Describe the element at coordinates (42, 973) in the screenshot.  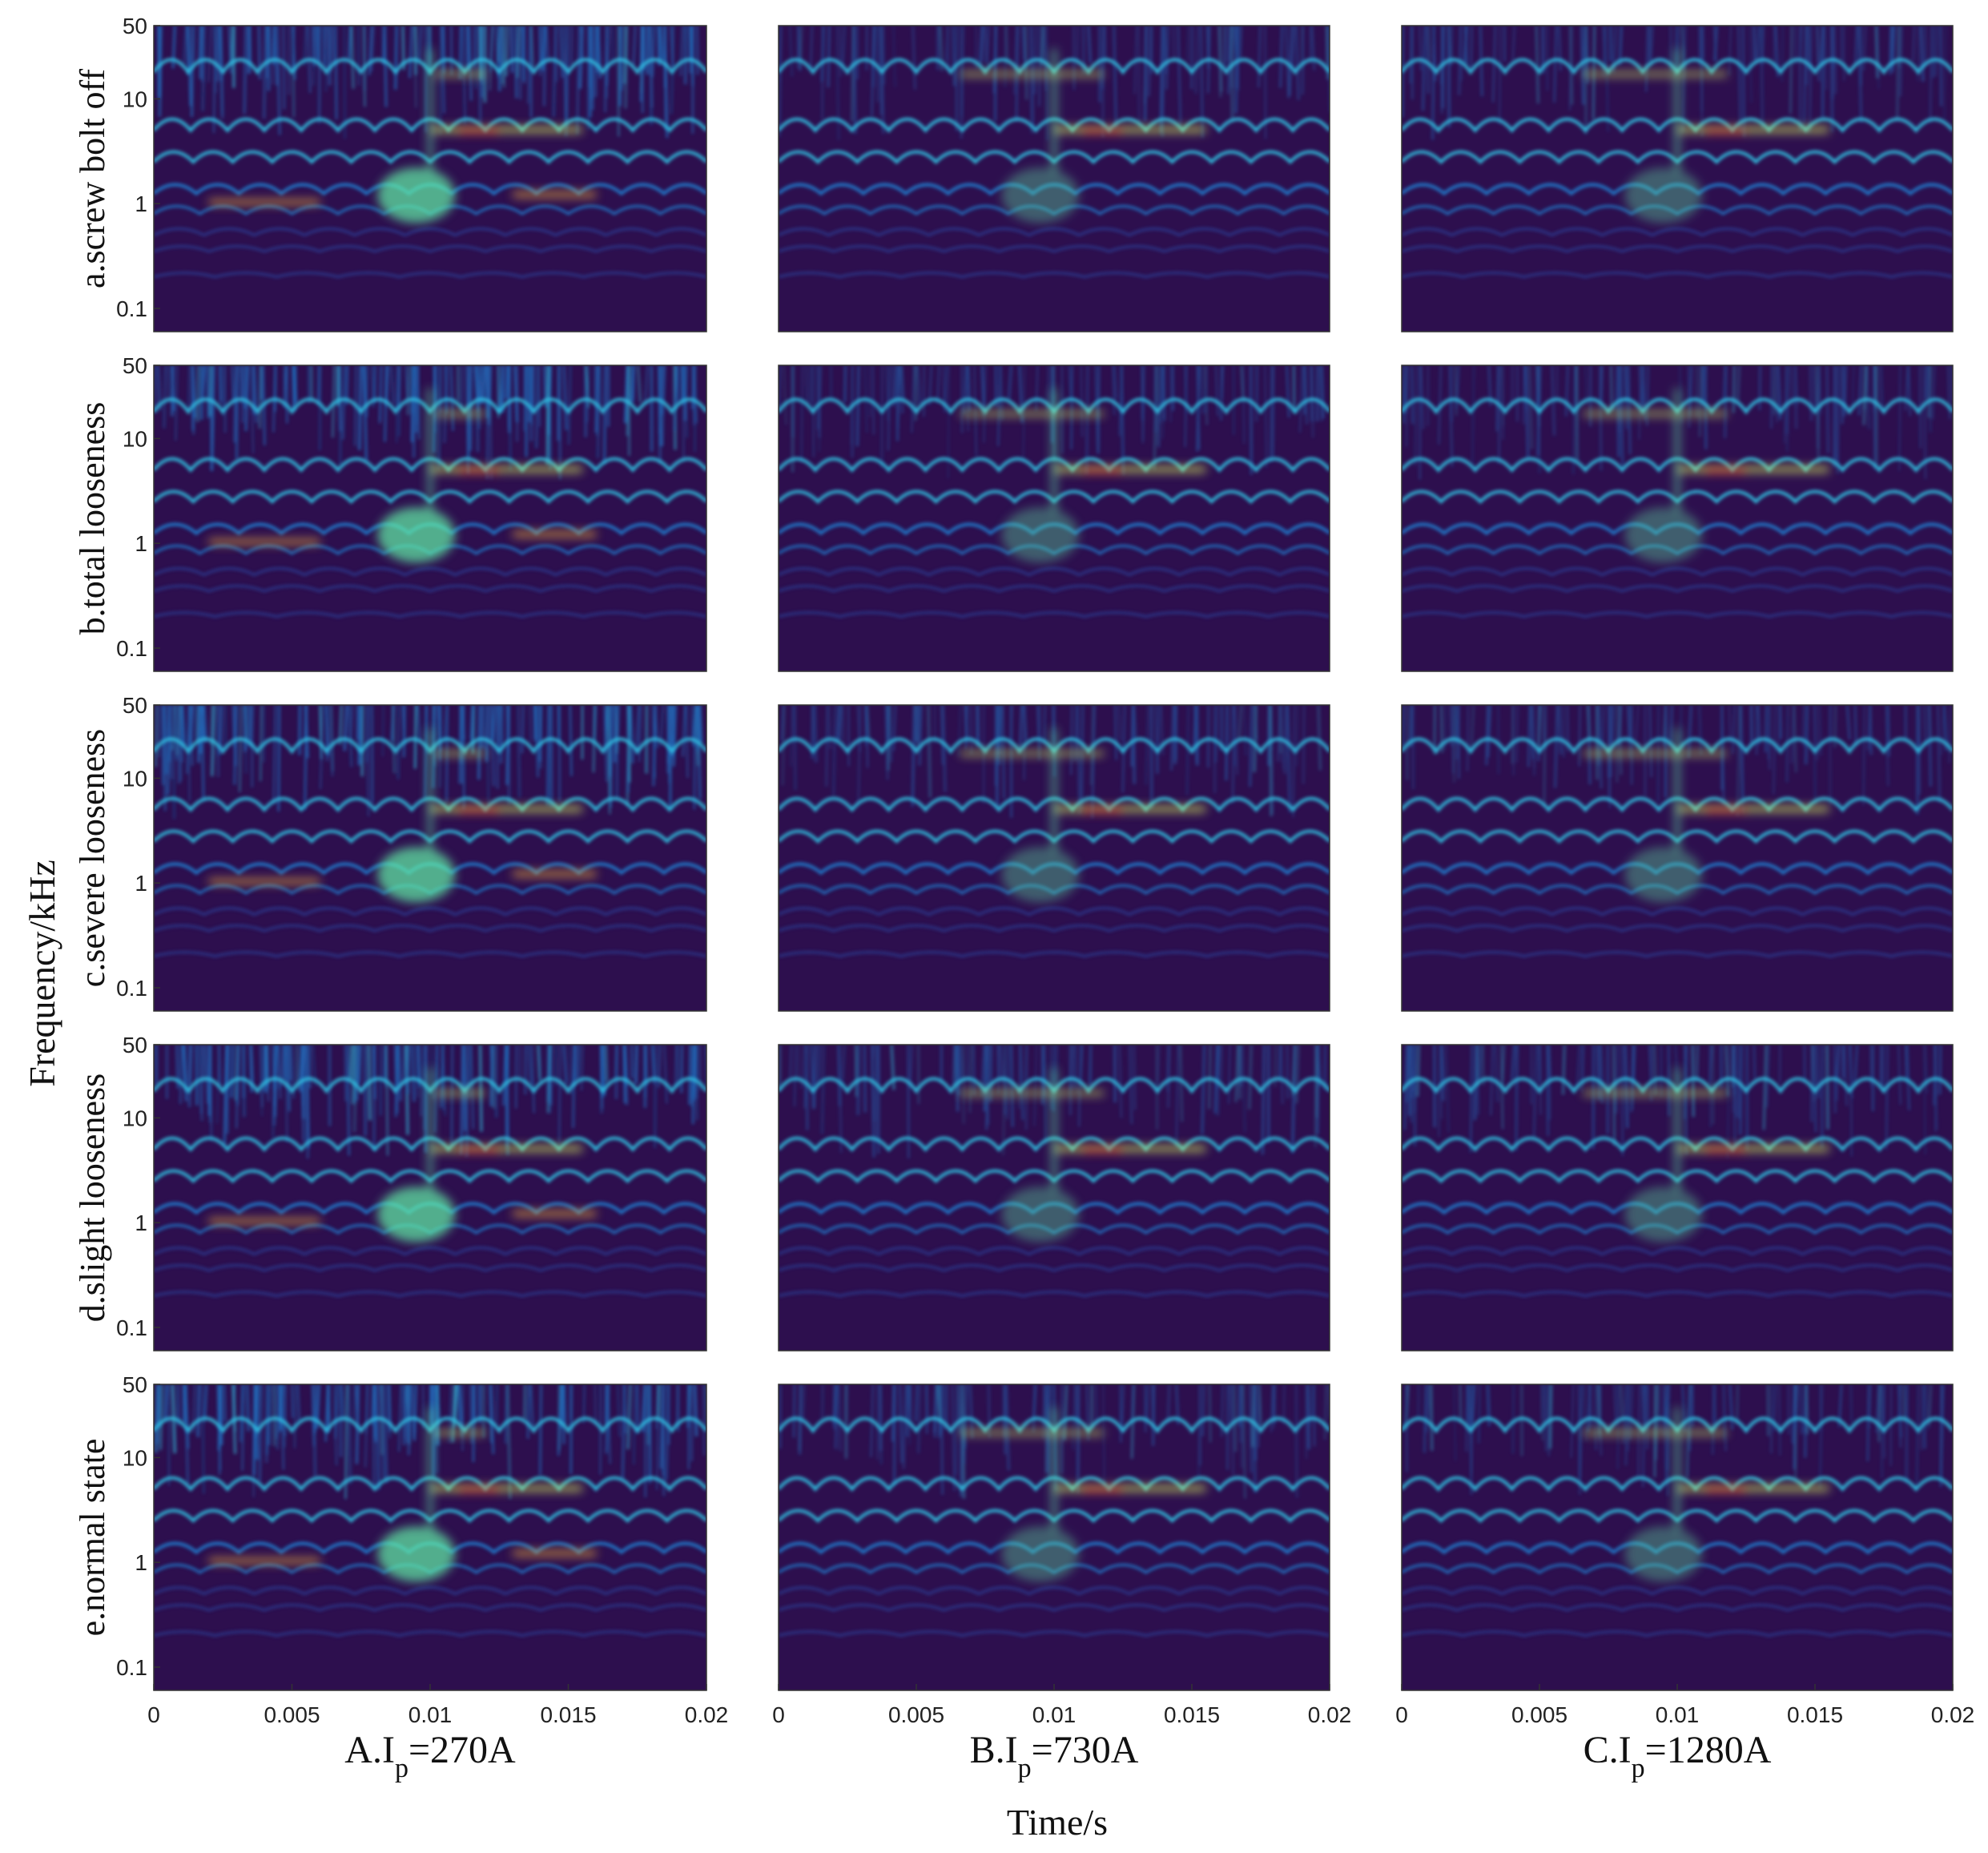
I see `y-axis-label: Frequency/kHz` at that location.